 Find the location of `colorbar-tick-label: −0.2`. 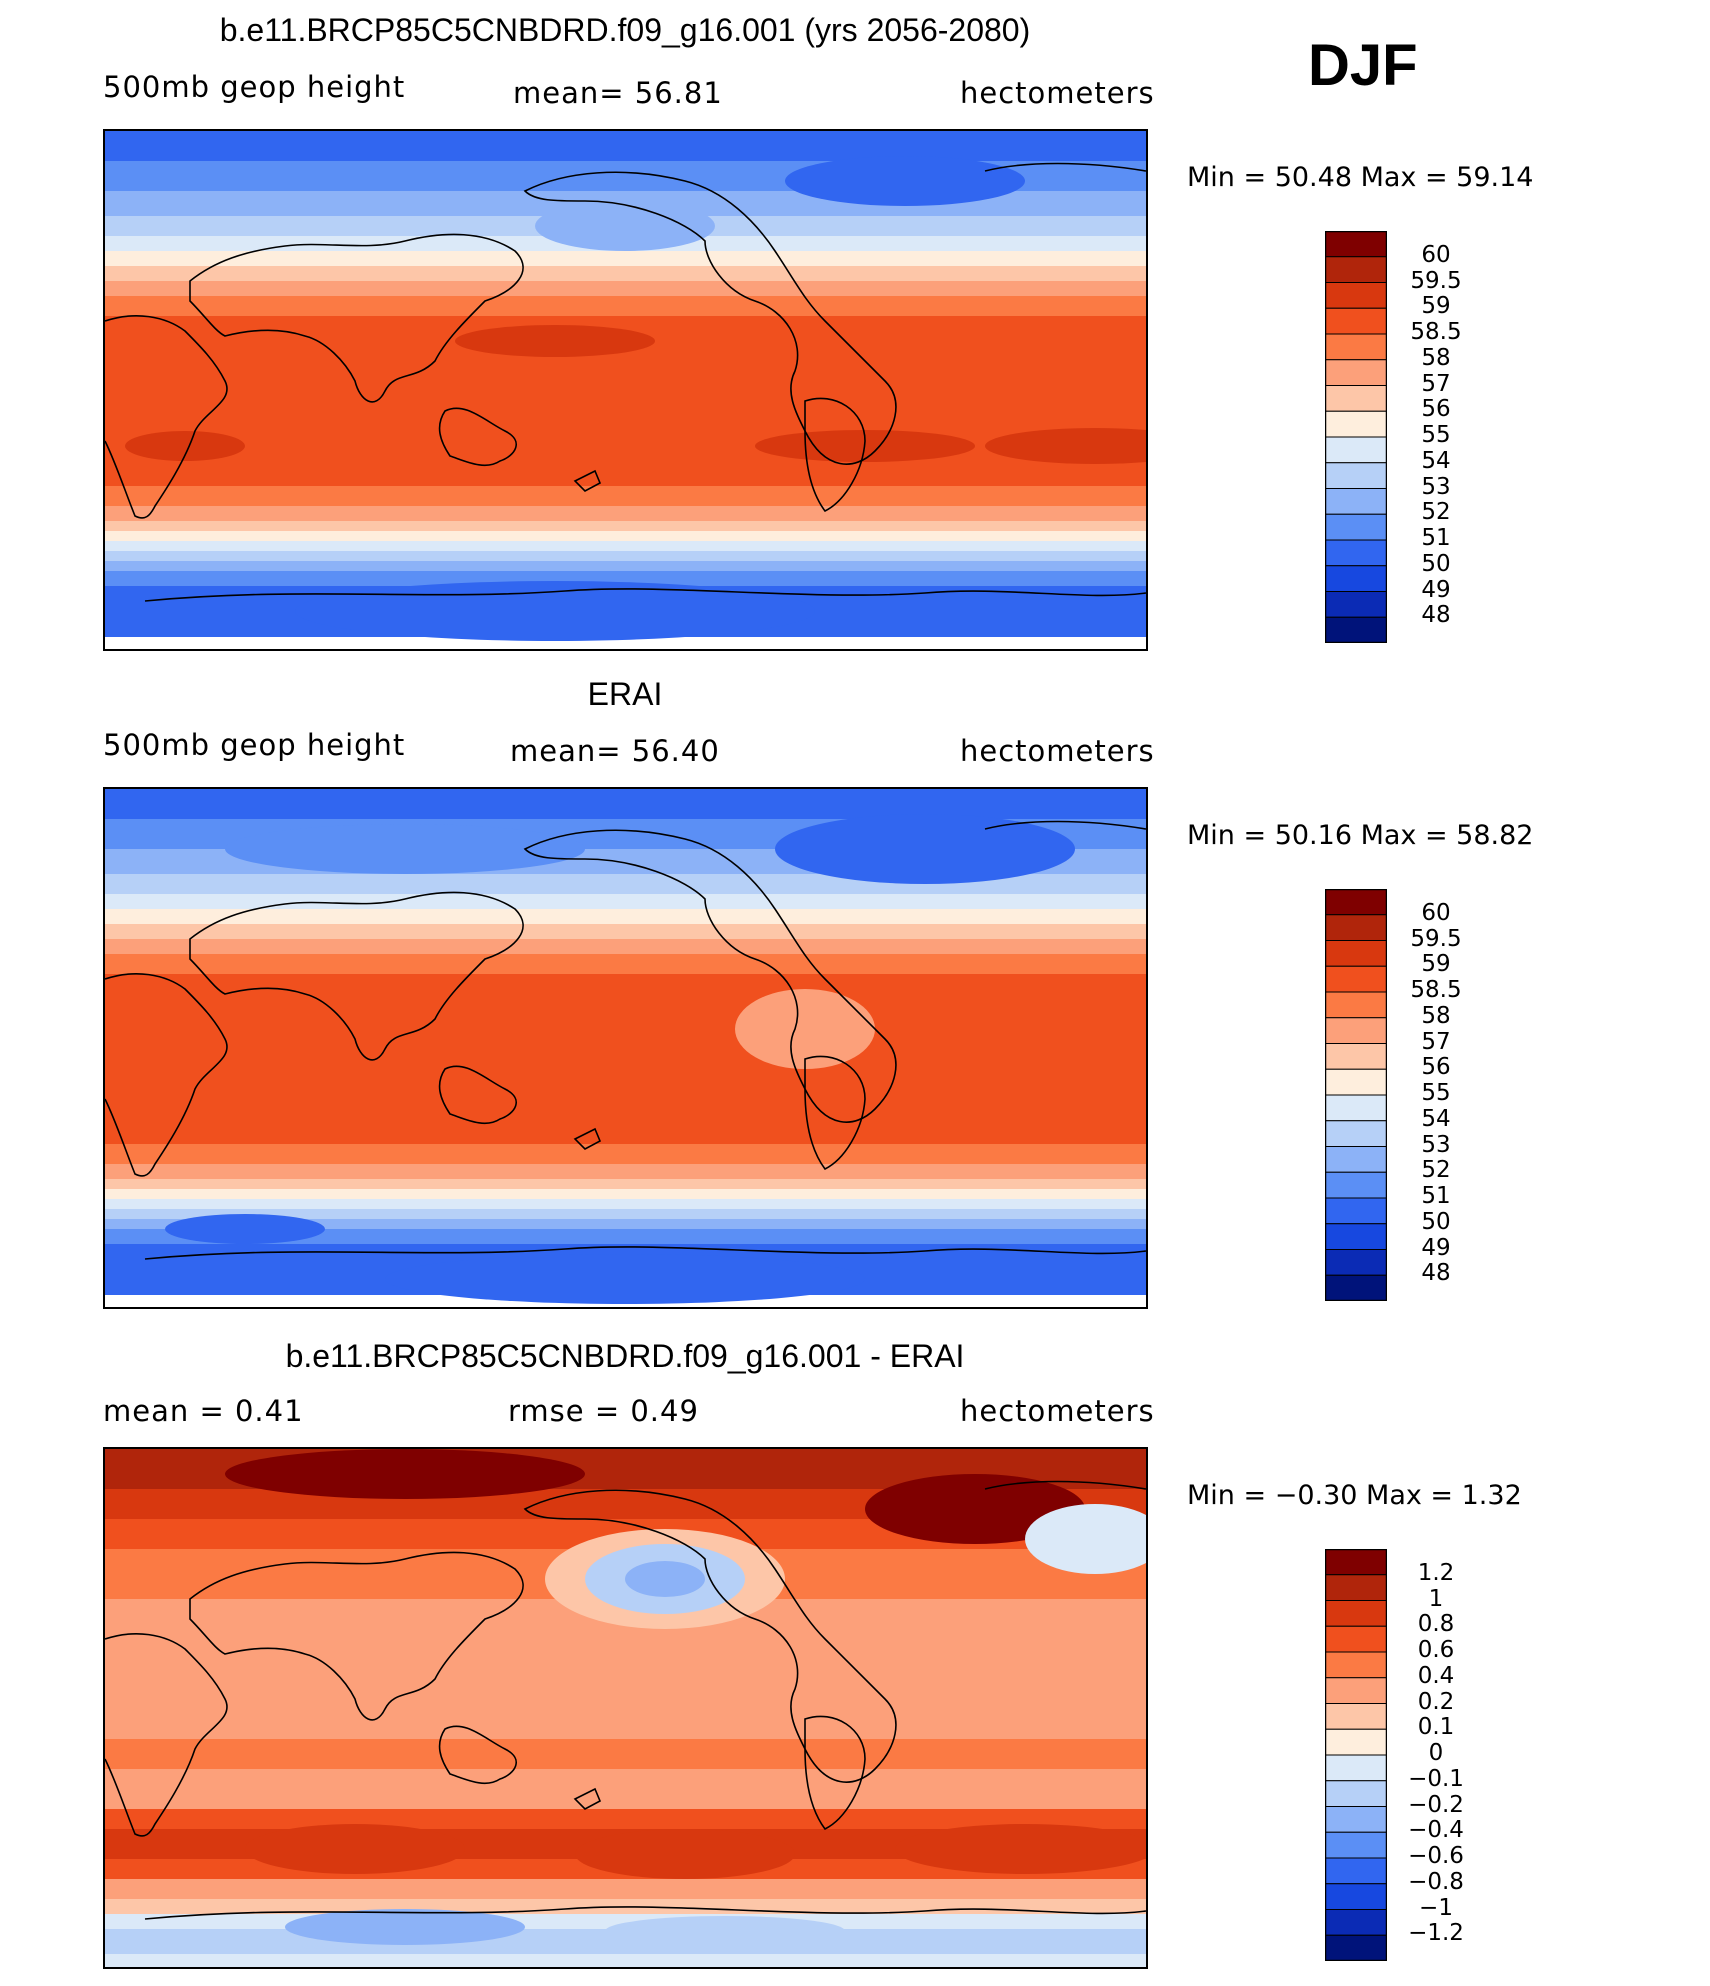

colorbar-tick-label: −0.2 is located at coordinates (1436, 1804).